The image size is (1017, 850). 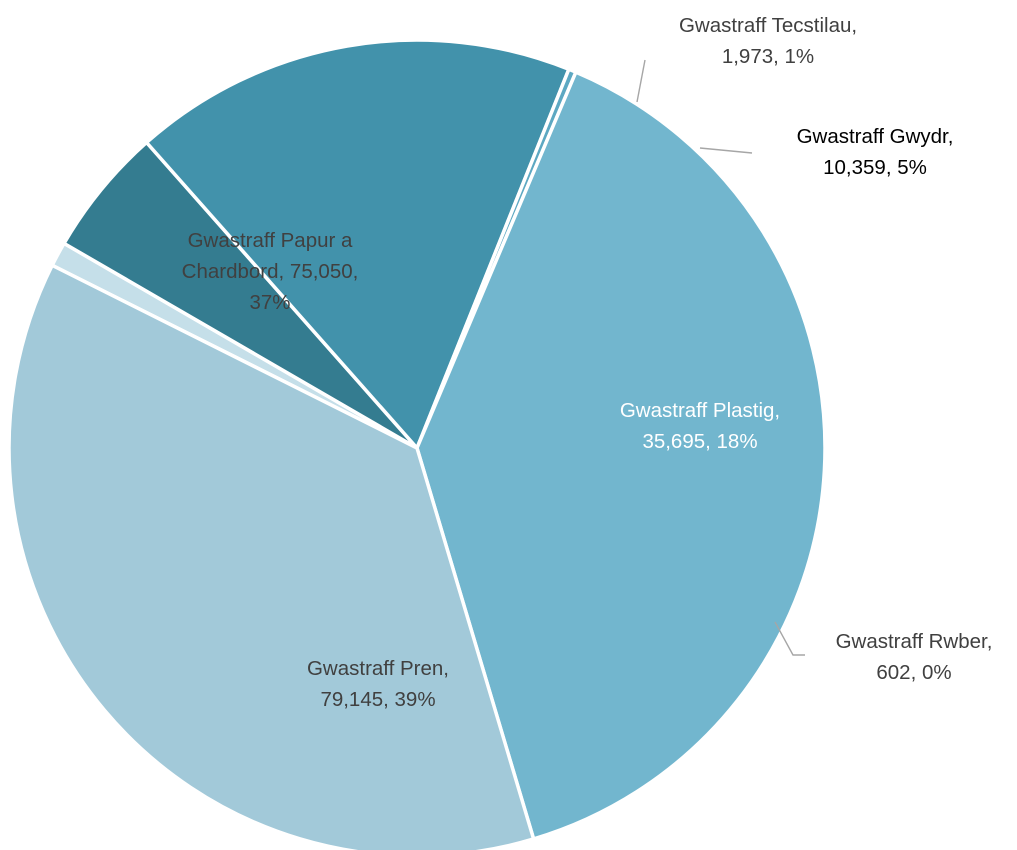 I want to click on data-label-gwastraff-rwber: Gwastraff Rwber, 602, 0%, so click(x=914, y=657).